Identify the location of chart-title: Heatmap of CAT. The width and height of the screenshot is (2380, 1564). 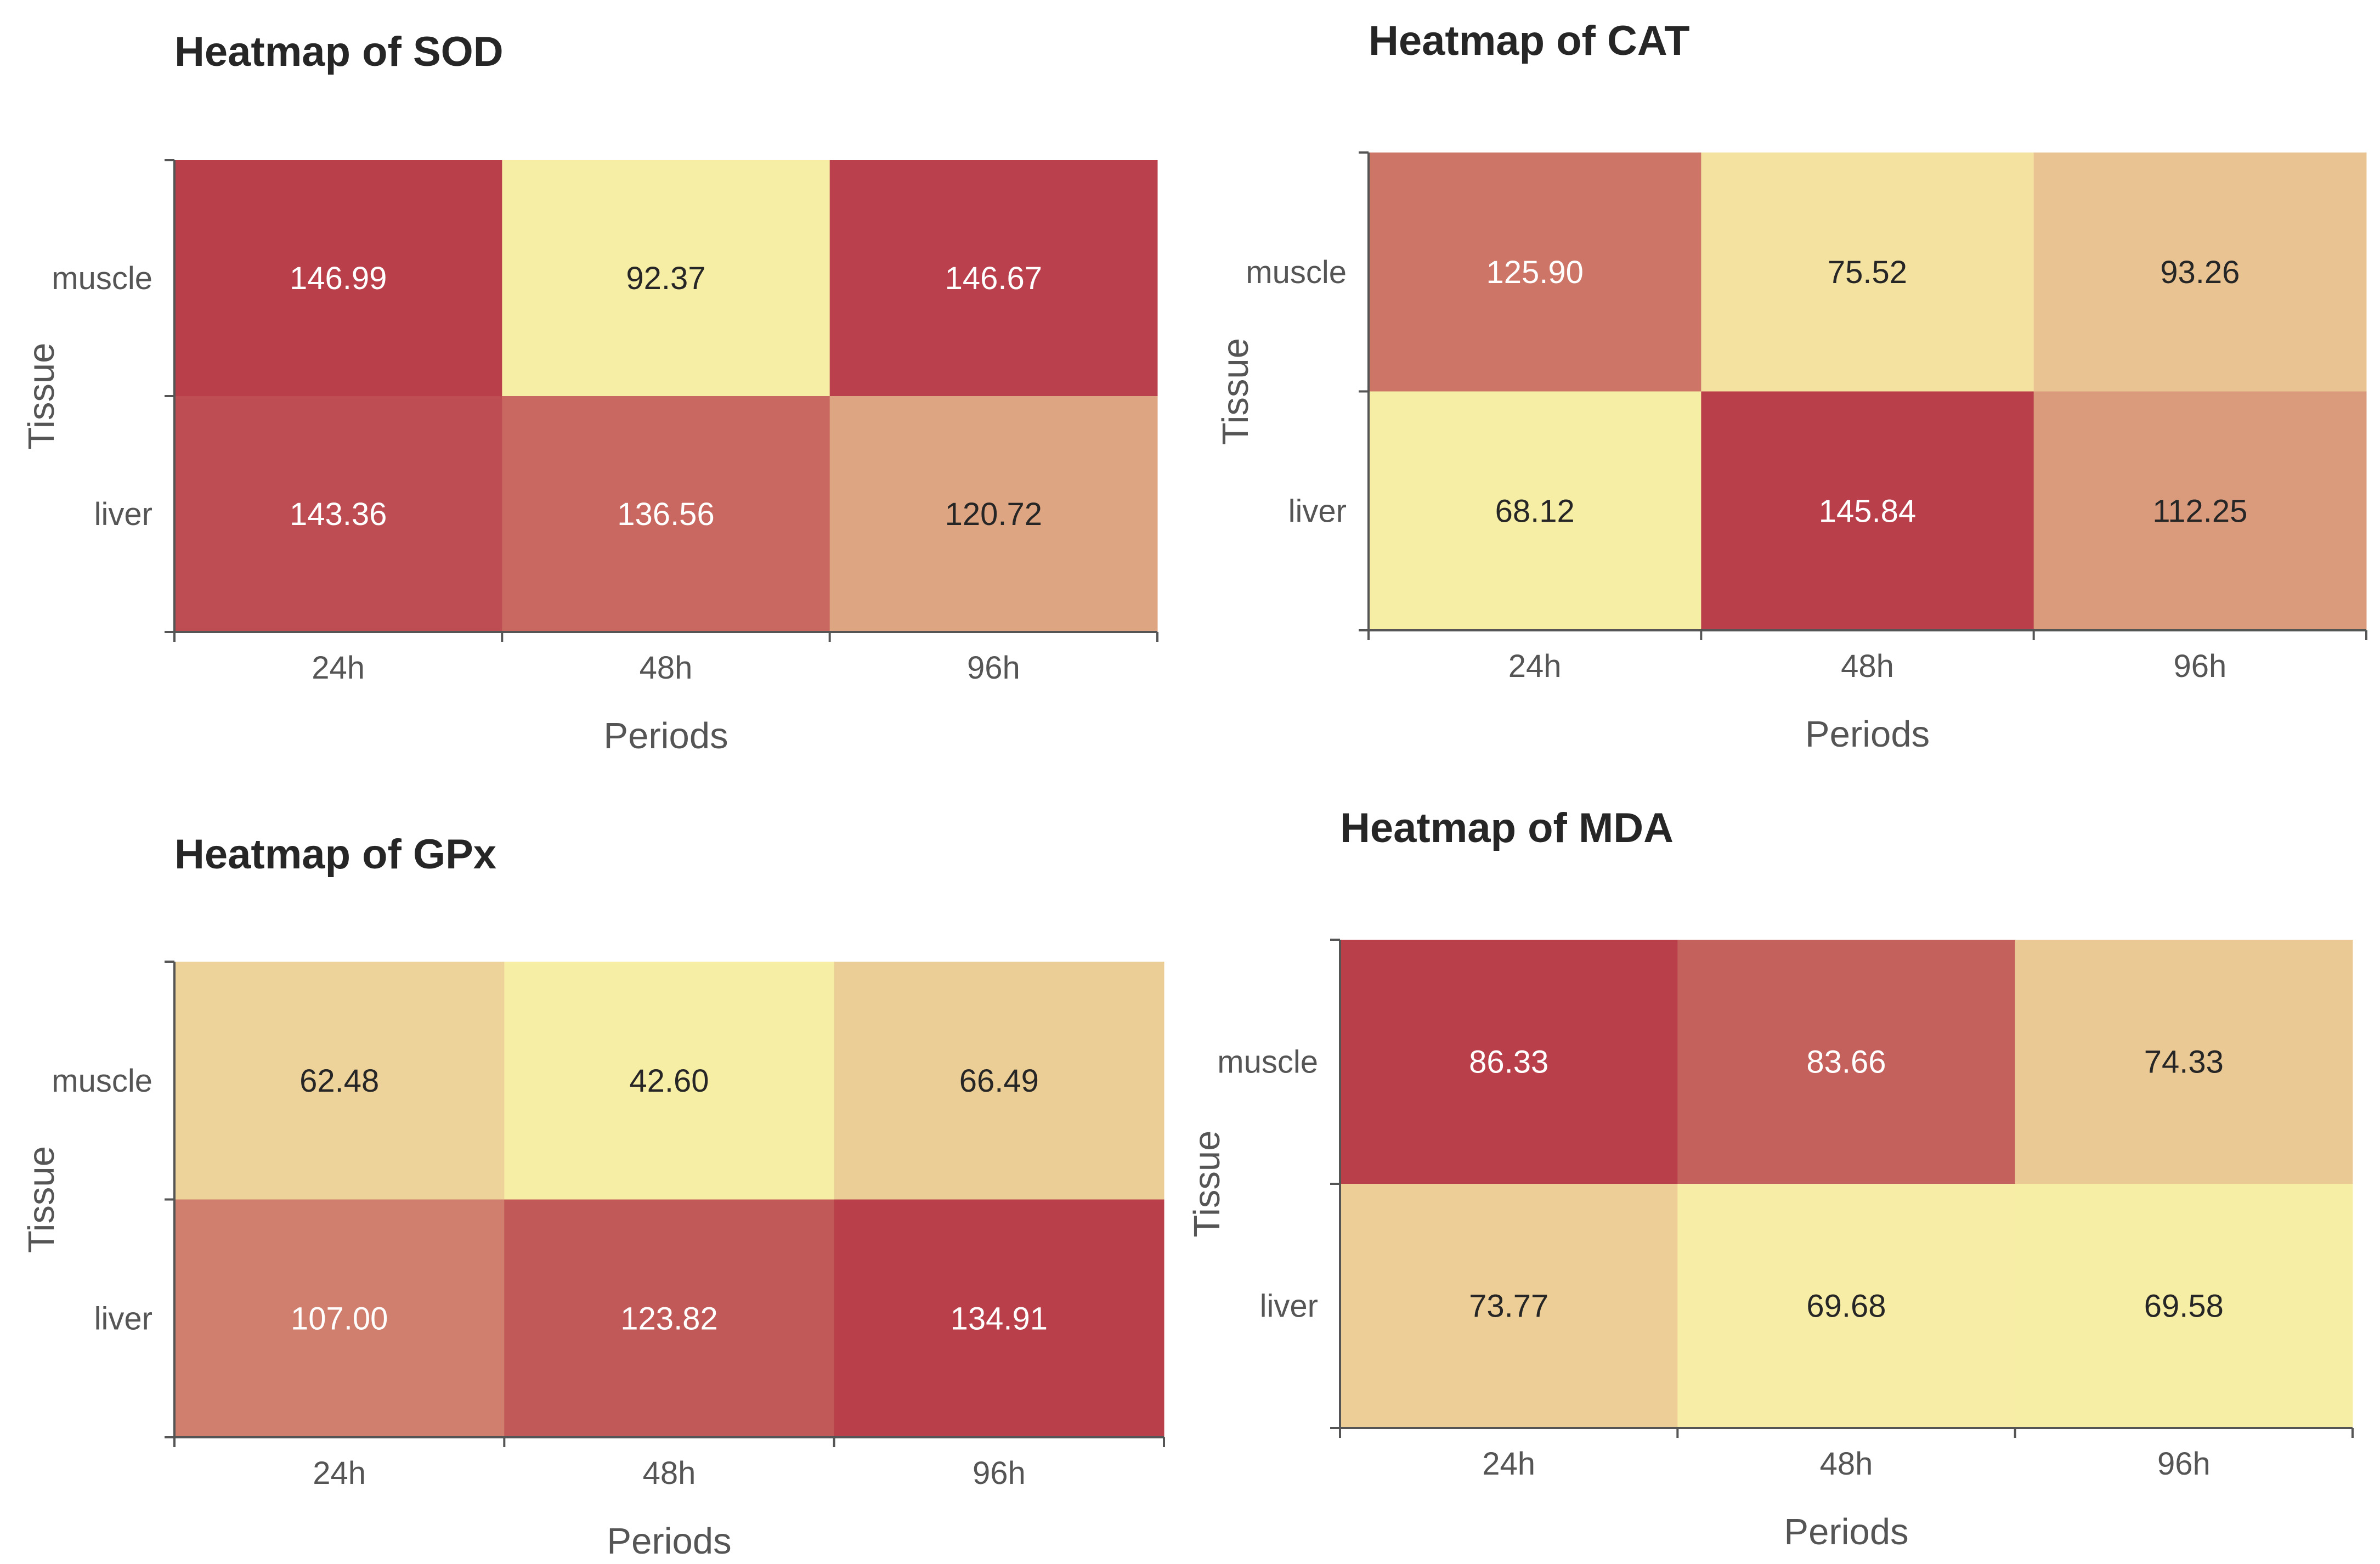
(1529, 41).